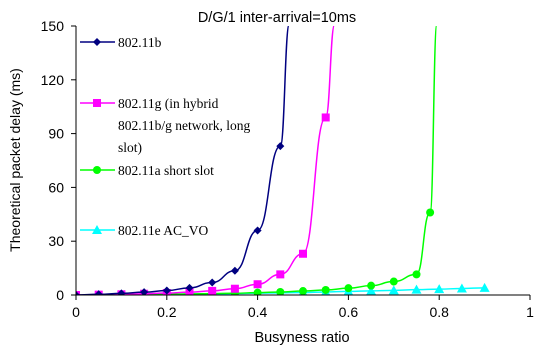 Image resolution: width=535 pixels, height=346 pixels. I want to click on y-tick-label: 150, so click(53, 26).